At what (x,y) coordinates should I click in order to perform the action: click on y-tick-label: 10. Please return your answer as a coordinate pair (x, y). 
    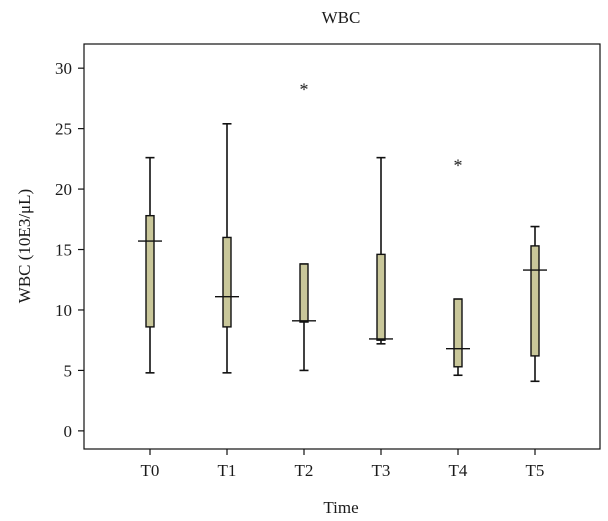
    Looking at the image, I should click on (63, 310).